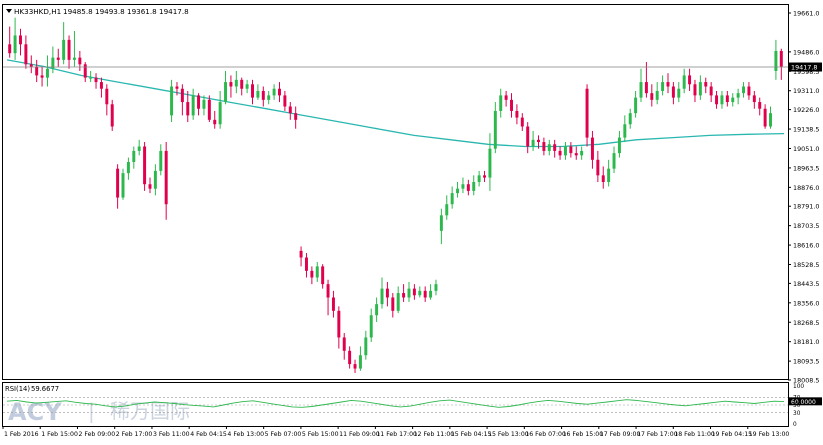 The height and width of the screenshot is (445, 823). What do you see at coordinates (171, 434) in the screenshot?
I see `x-tick-label: 3 Feb 11:00` at bounding box center [171, 434].